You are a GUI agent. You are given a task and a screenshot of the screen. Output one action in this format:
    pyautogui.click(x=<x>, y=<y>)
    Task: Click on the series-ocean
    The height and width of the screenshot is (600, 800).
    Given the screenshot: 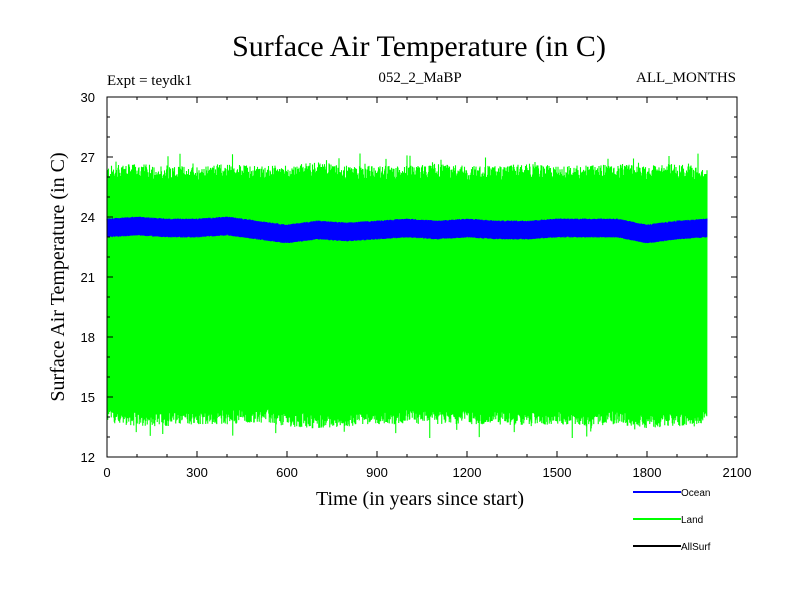 What is the action you would take?
    pyautogui.click(x=407, y=230)
    